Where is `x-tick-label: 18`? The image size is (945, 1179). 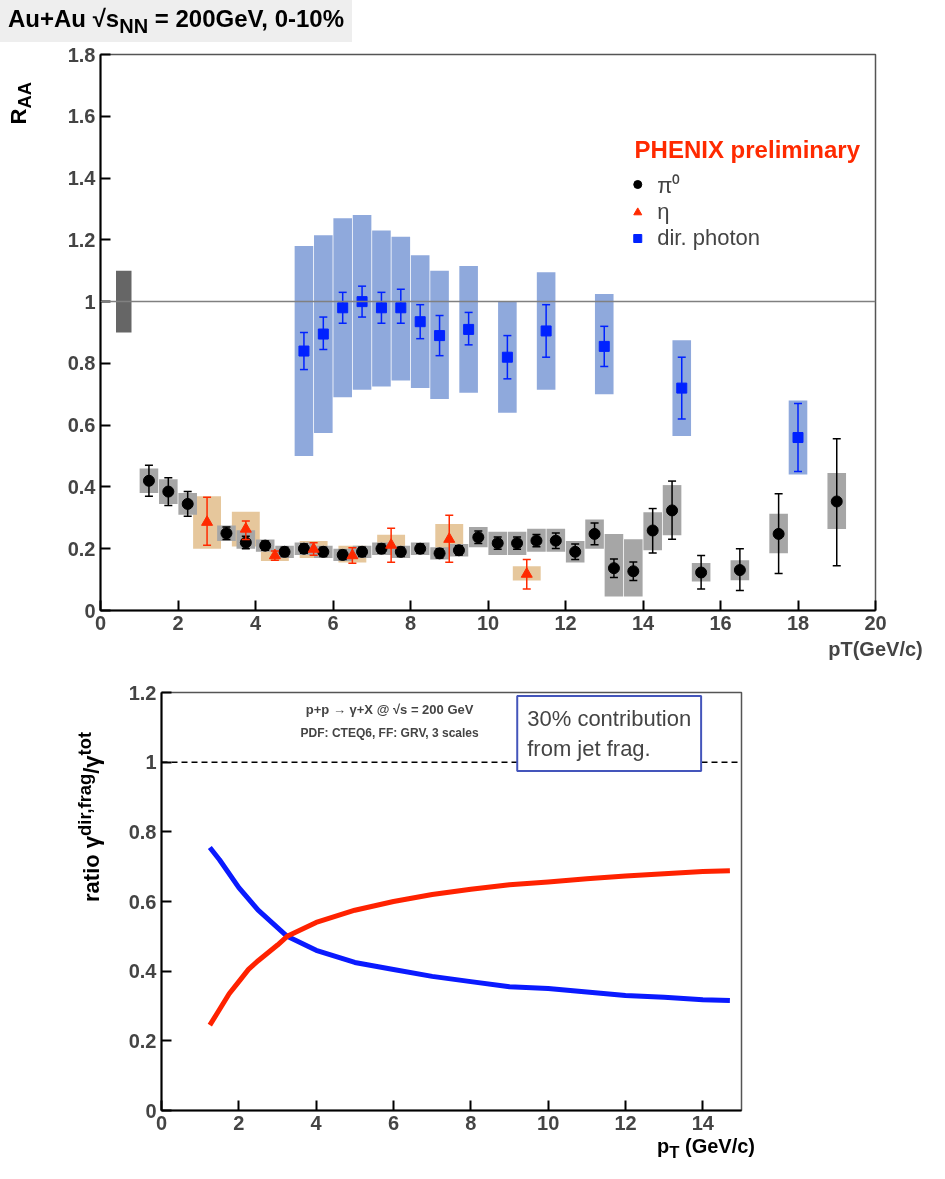
x-tick-label: 18 is located at coordinates (798, 622).